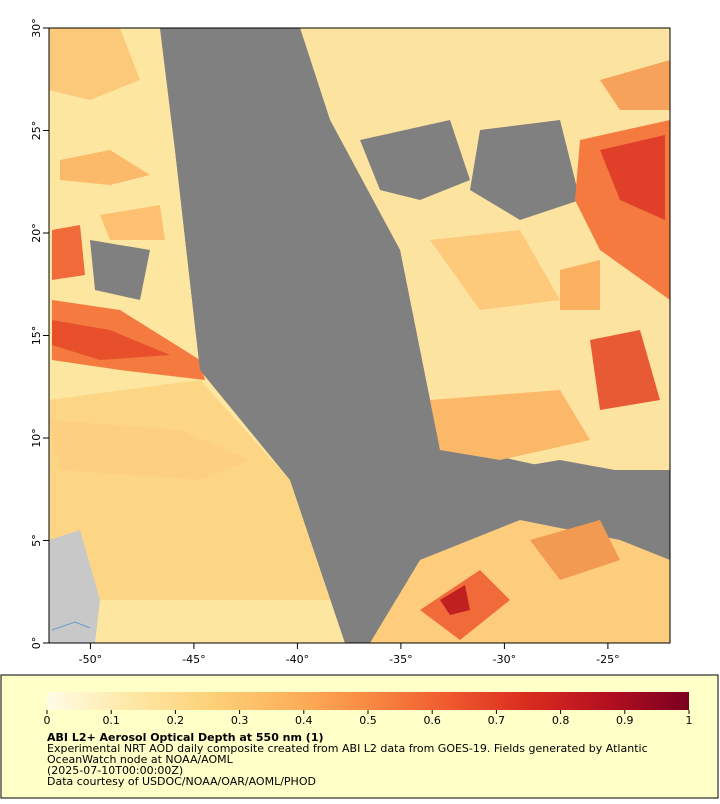 The width and height of the screenshot is (720, 804). What do you see at coordinates (304, 720) in the screenshot?
I see `colorbar-tick-label: 0.4` at bounding box center [304, 720].